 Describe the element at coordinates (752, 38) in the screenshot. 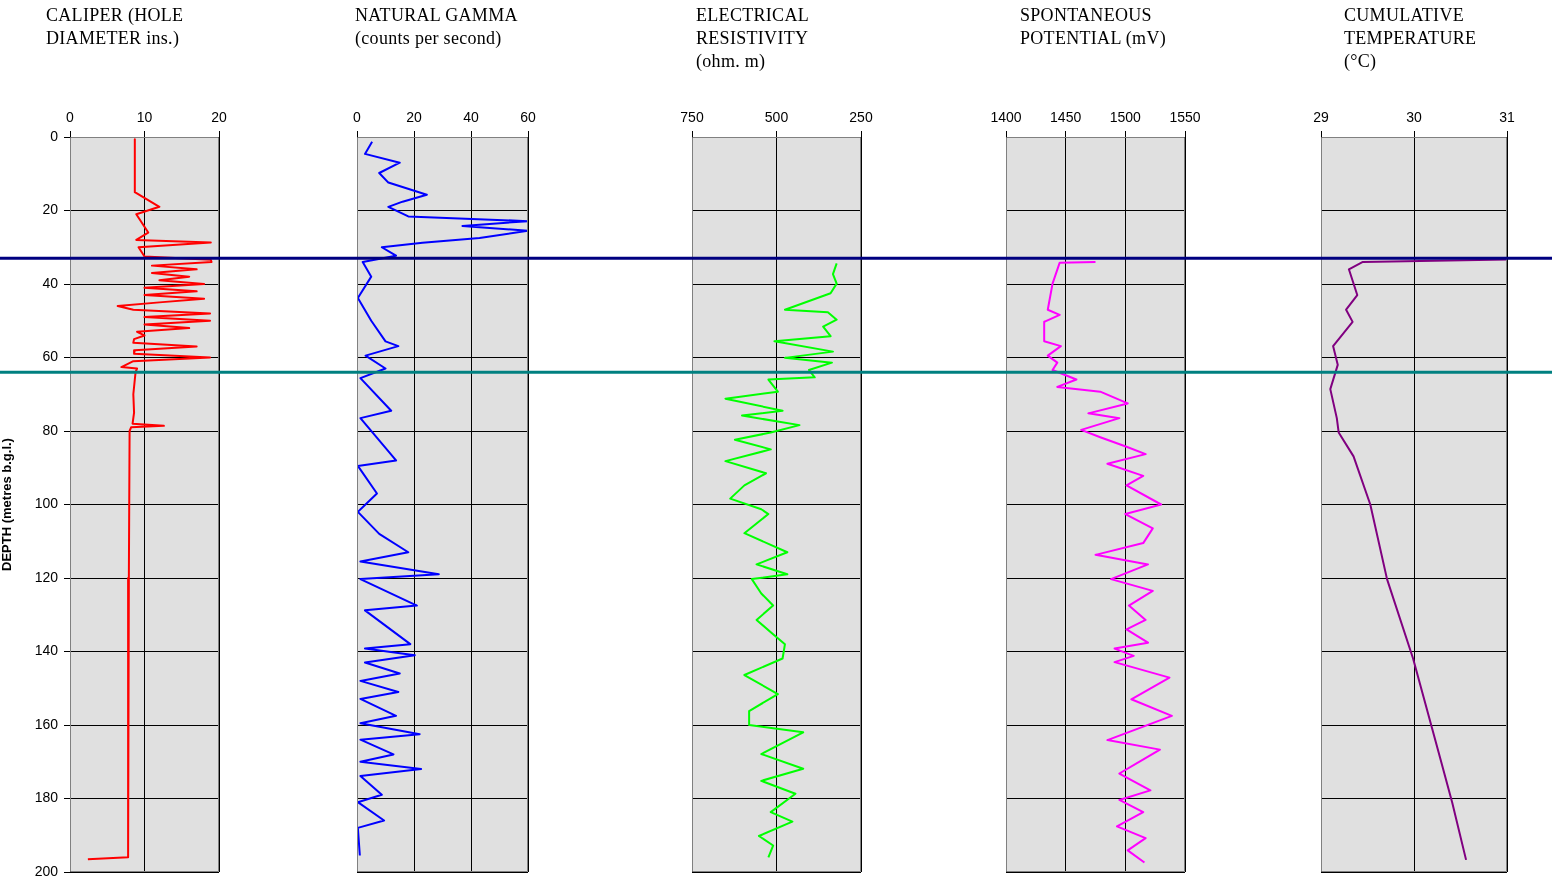

I see `chart-title: ELECTRICAL RESISTIVITY (ohm. m)` at that location.